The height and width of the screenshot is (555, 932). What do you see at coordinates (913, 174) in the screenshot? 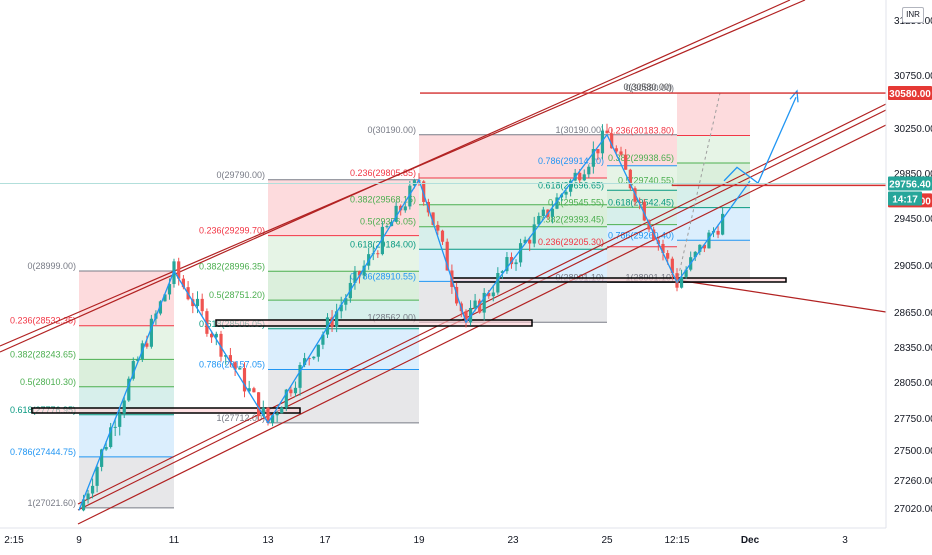
I see `price-tick-label: 29850.00` at bounding box center [913, 174].